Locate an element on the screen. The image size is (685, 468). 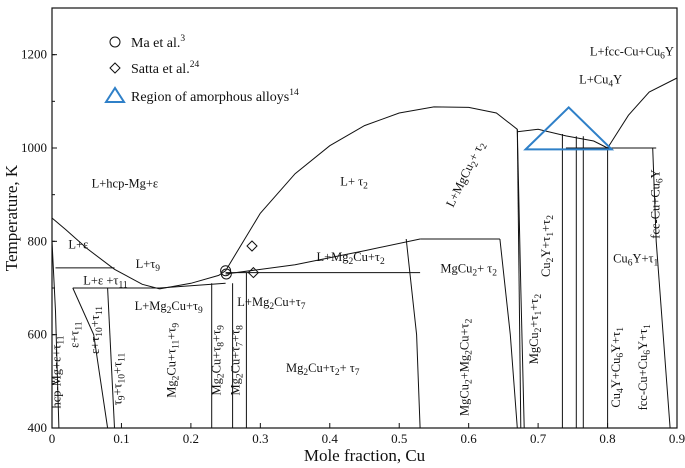
phase-label-part: L+hcp-Mg+ε is located at coordinates (125, 184).